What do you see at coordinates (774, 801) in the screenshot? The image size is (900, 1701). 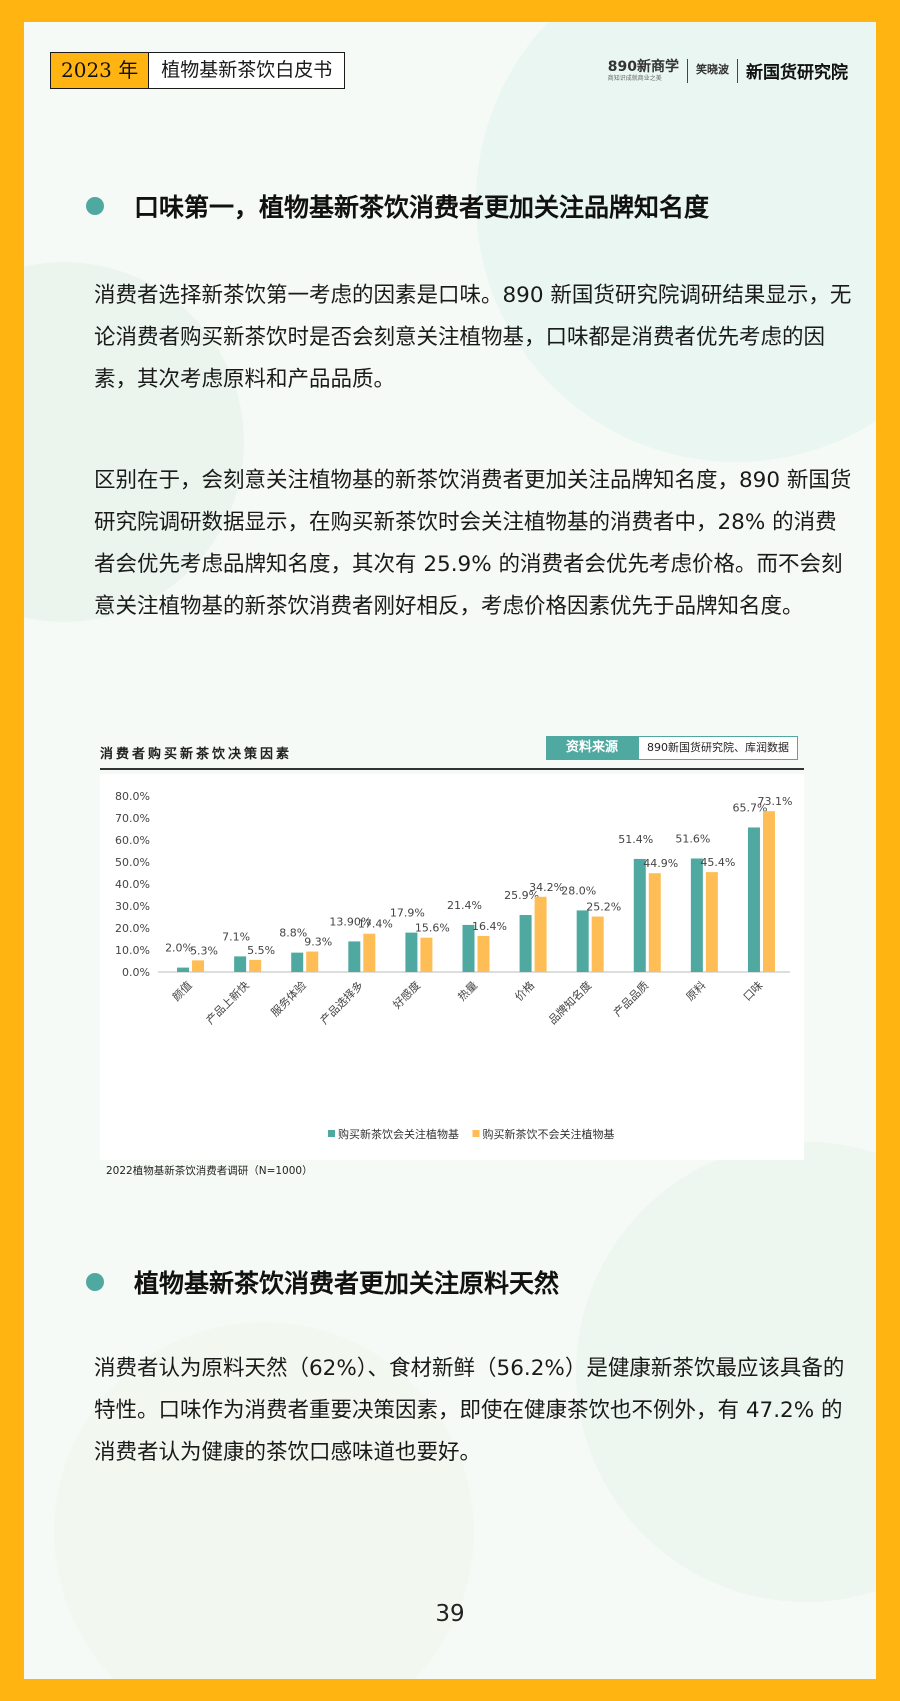 I see `data-label: 73.1%` at bounding box center [774, 801].